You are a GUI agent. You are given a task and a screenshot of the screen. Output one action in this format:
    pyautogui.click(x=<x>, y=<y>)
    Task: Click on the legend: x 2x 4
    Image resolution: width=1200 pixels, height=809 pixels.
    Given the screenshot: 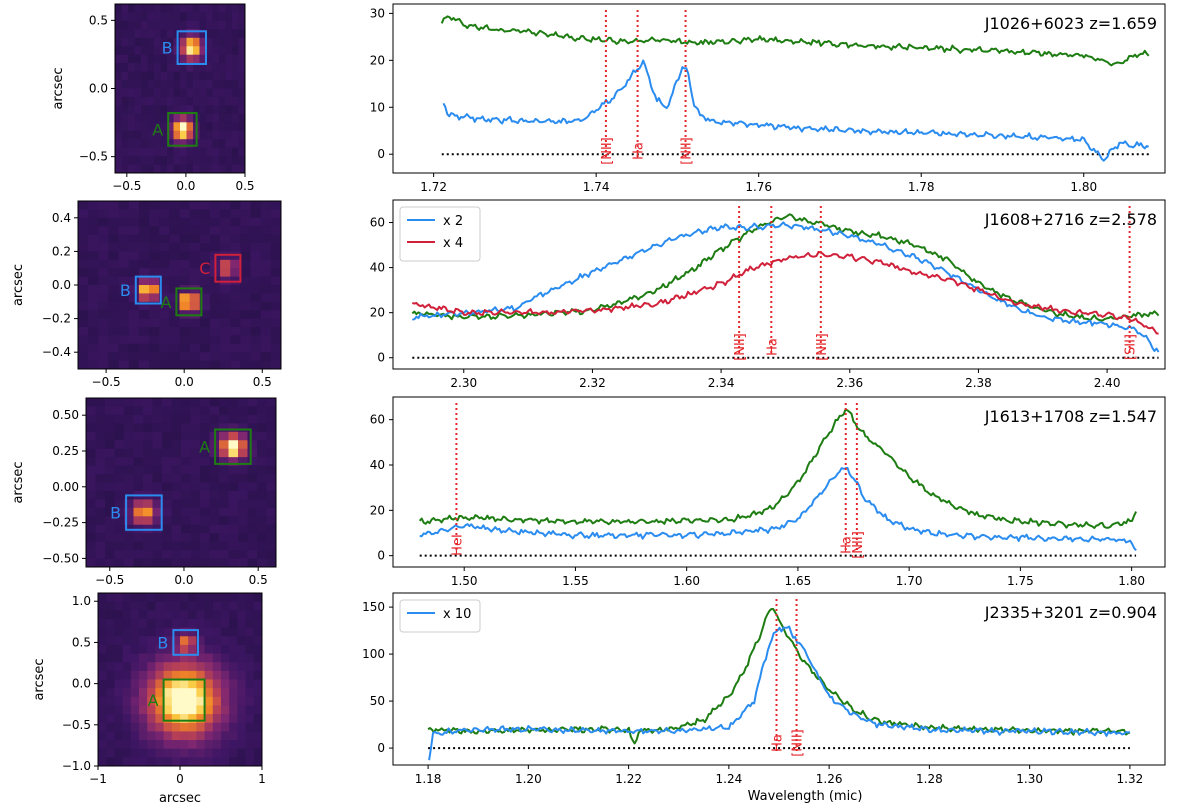 What is the action you would take?
    pyautogui.click(x=440, y=234)
    